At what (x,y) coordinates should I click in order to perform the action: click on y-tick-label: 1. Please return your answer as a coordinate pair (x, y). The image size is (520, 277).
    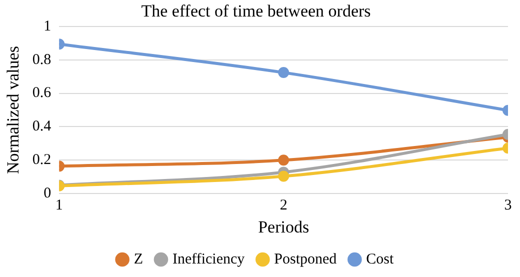
    Looking at the image, I should click on (48, 26).